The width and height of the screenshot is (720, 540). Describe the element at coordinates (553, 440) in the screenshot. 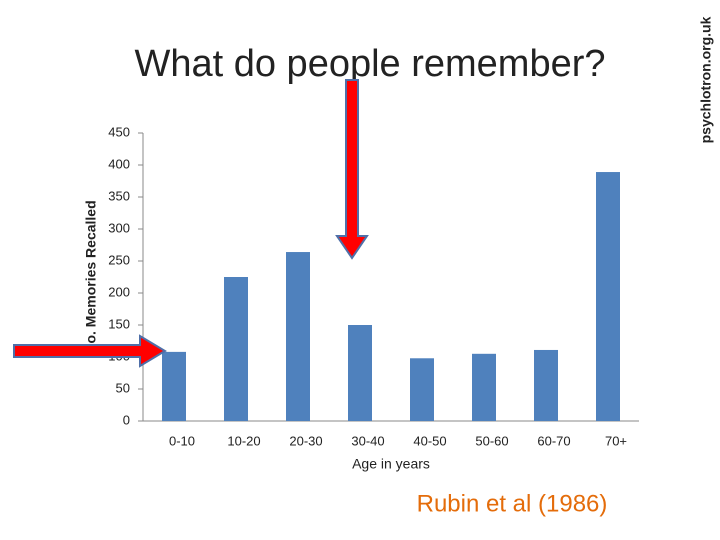

I see `x-tick-label: 60-70` at that location.